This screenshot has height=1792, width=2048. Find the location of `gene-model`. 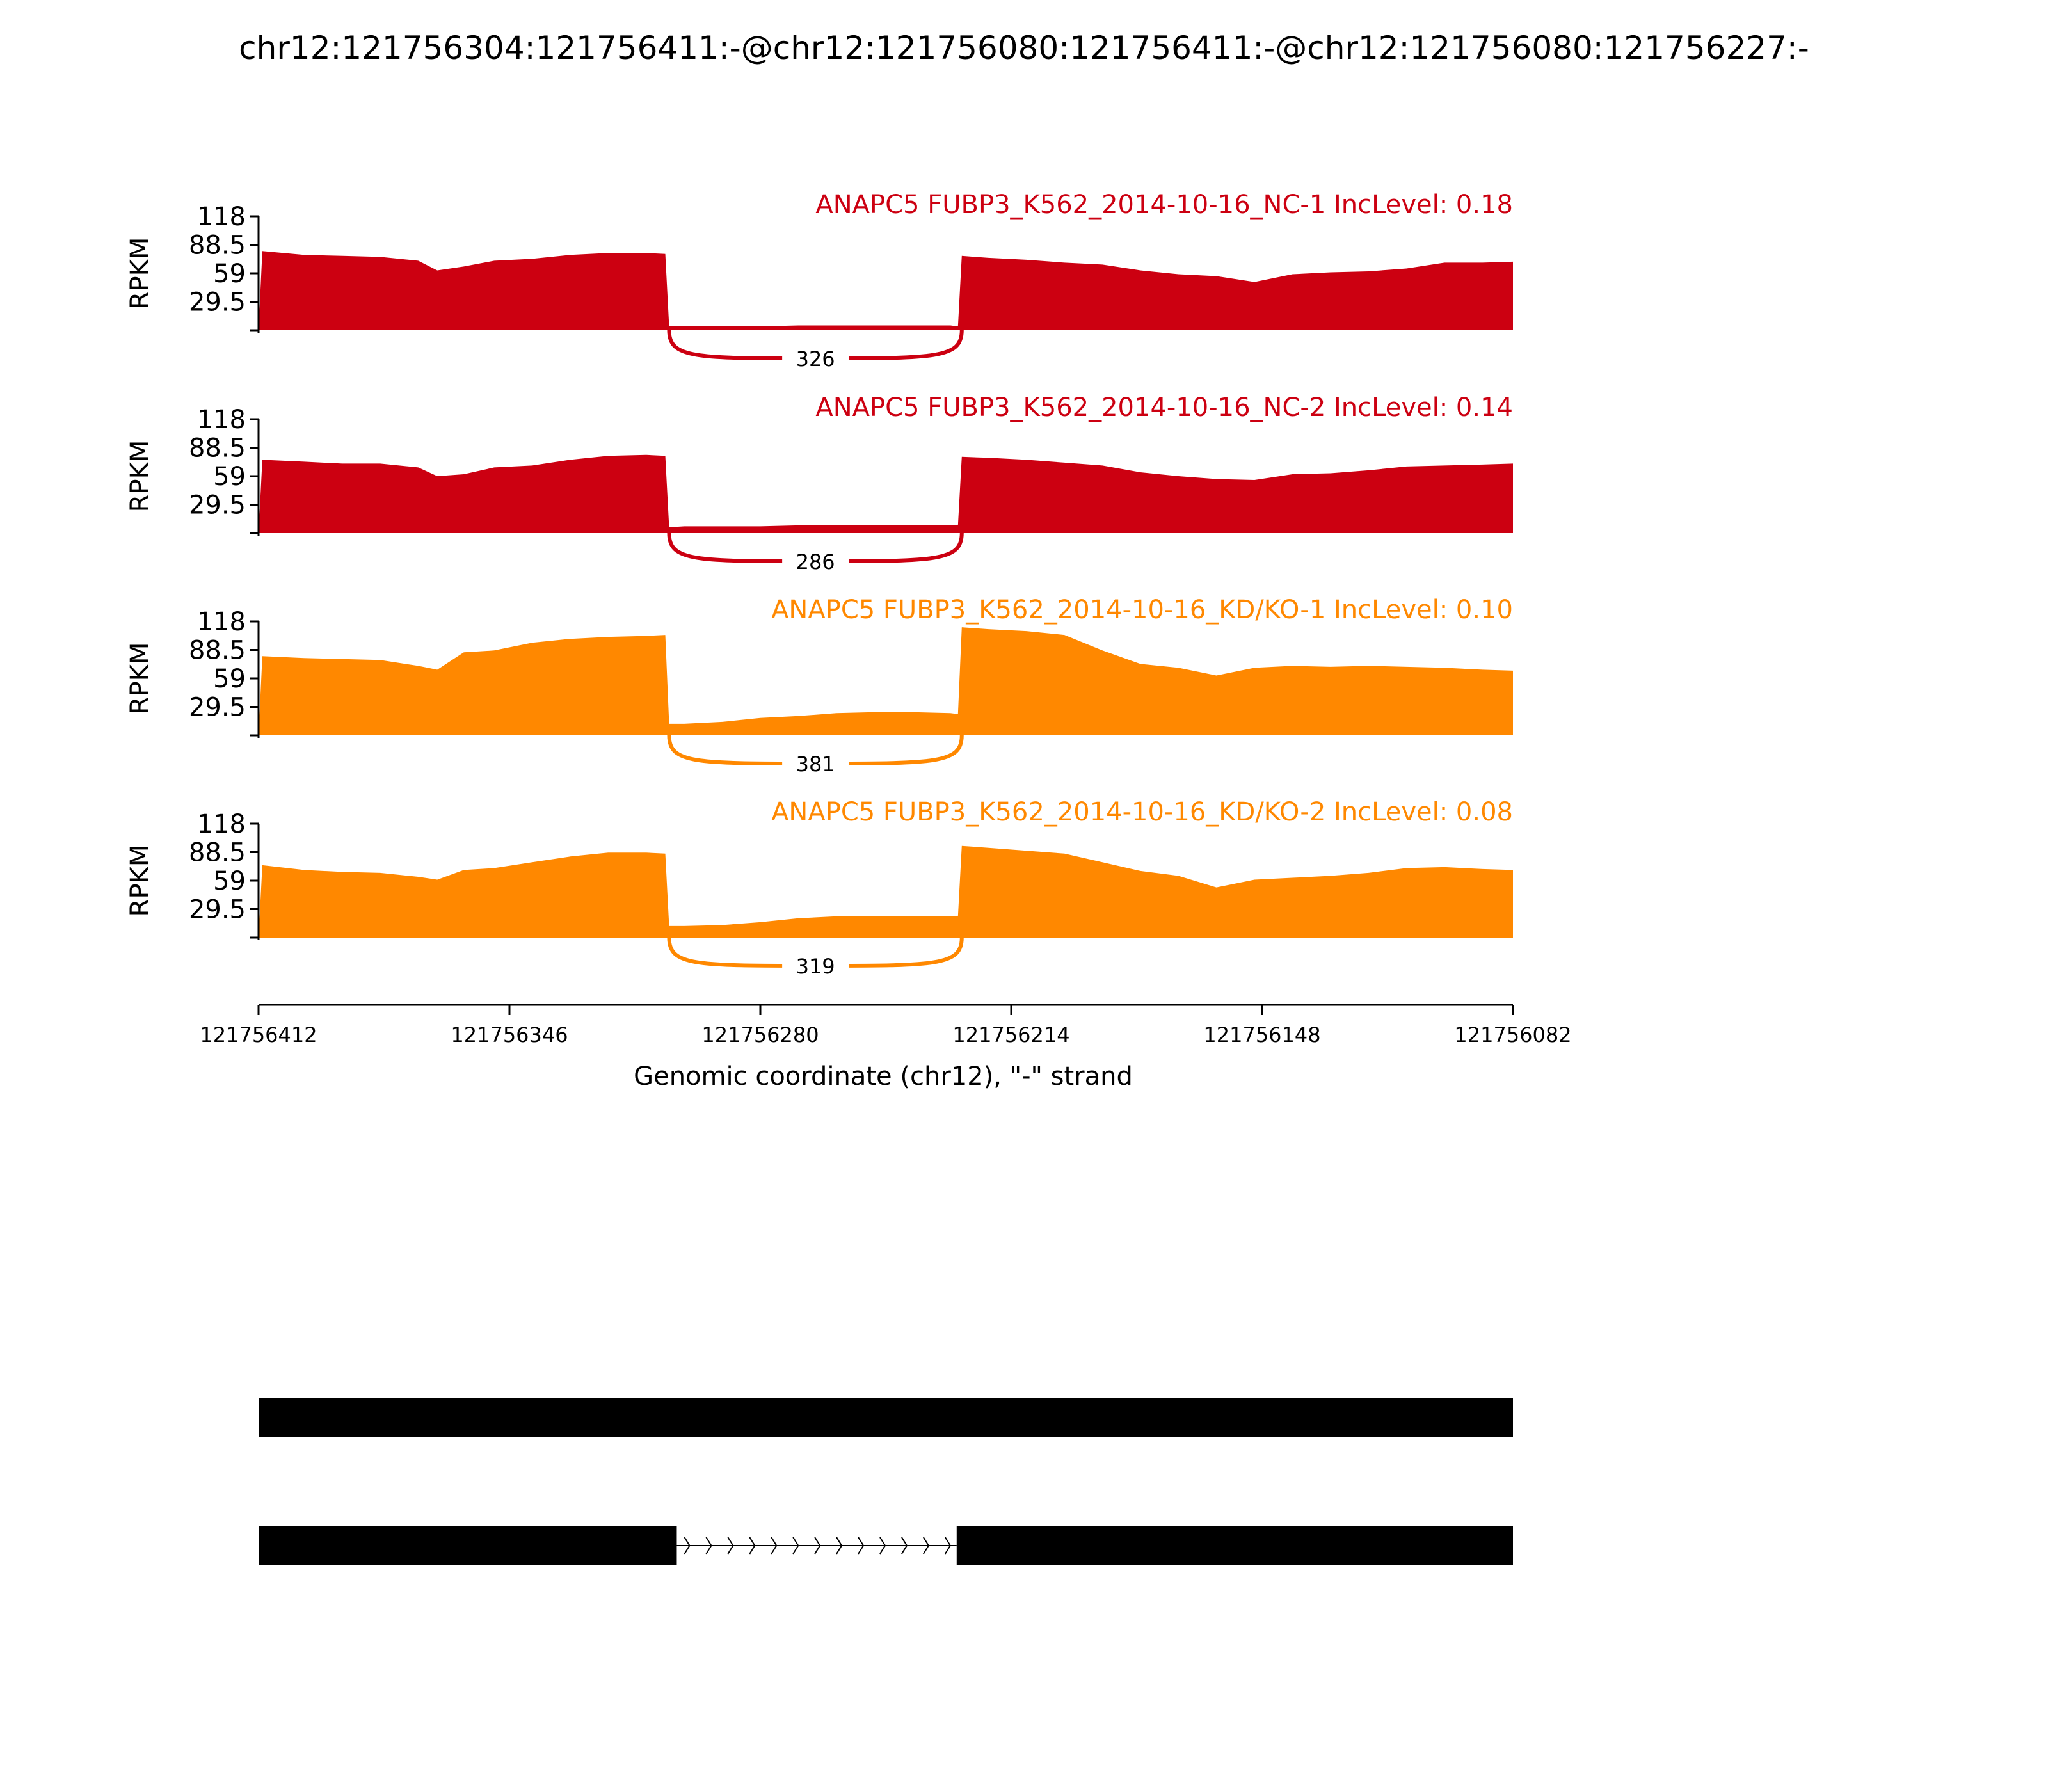

gene-model is located at coordinates (886, 1481).